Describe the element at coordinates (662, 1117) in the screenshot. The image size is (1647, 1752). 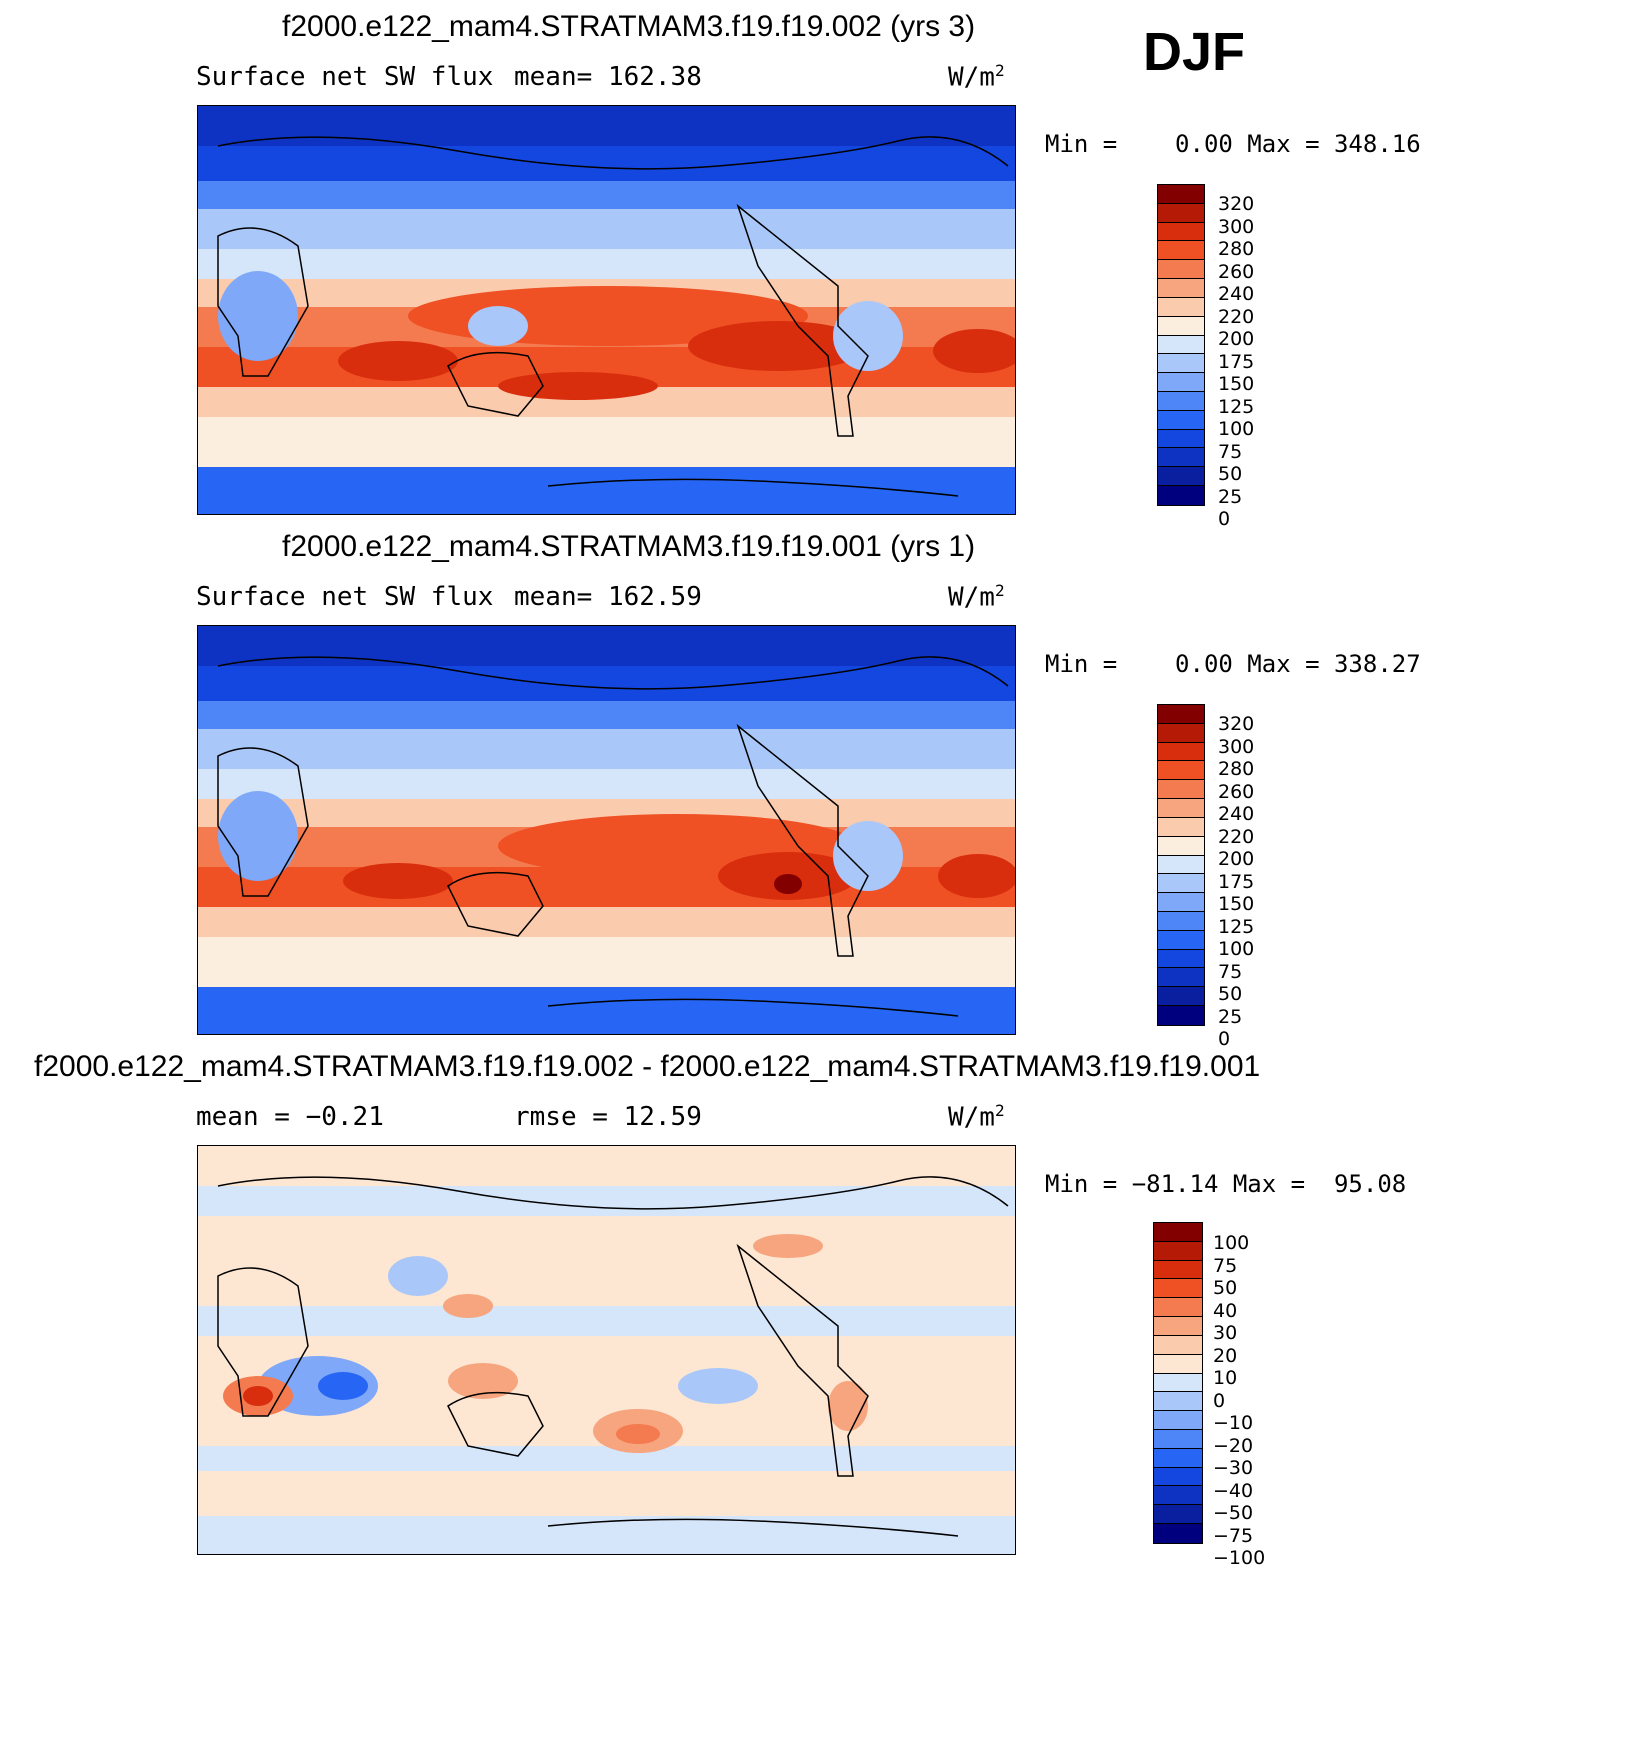
I see `panel3-rmse-value: 12.59` at that location.